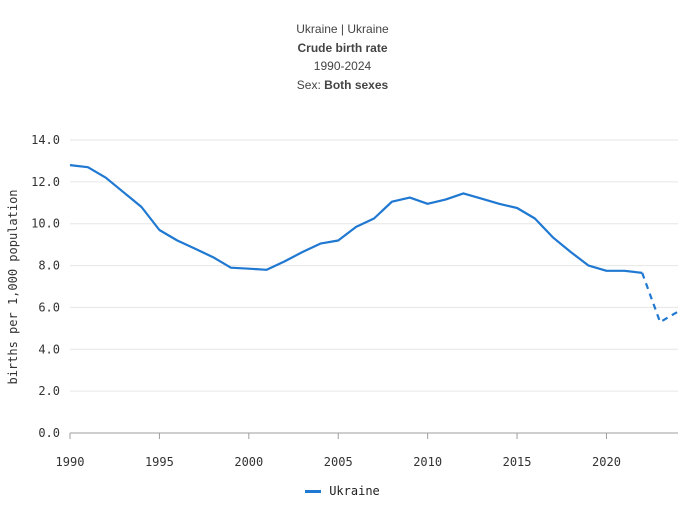  I want to click on y-tick-label: 12.0, so click(45, 182).